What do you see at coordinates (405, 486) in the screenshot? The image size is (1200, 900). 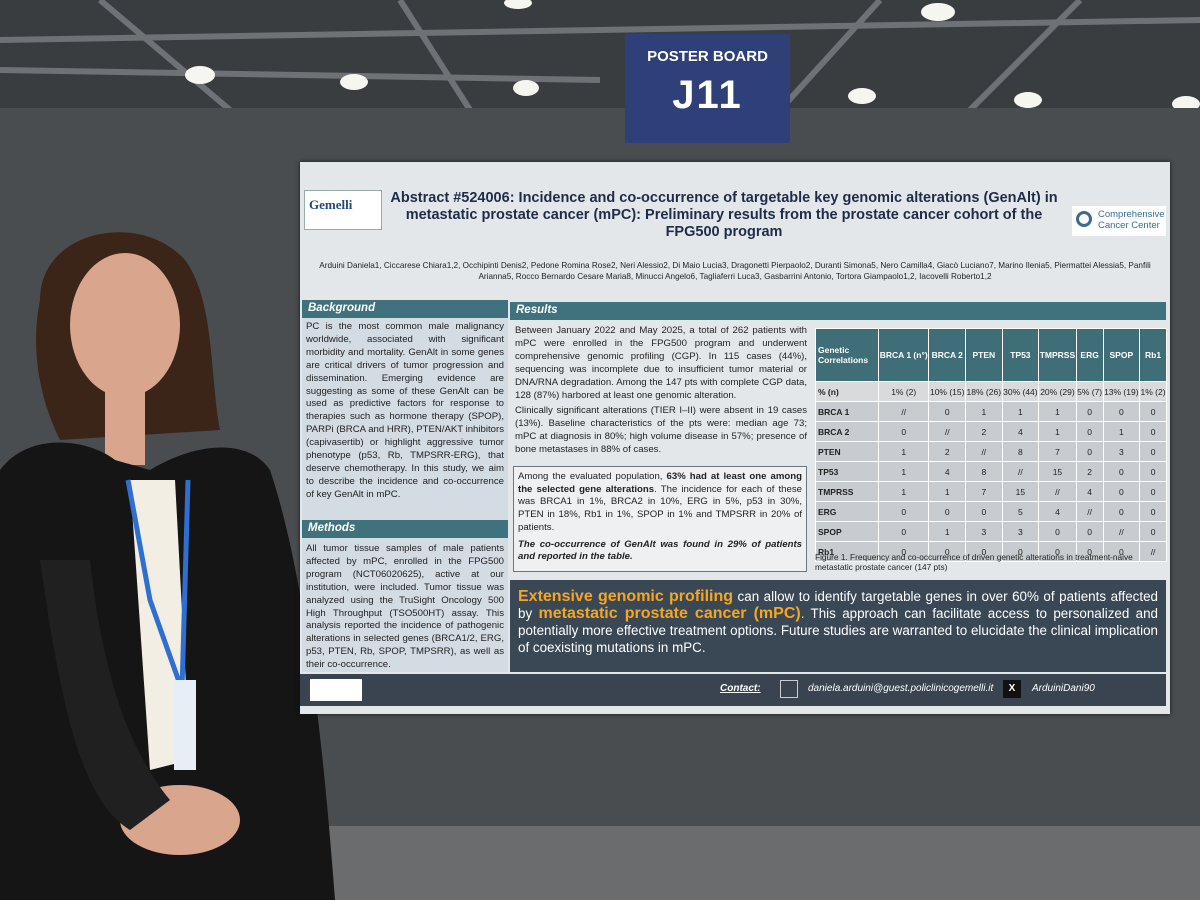 I see `left-column` at bounding box center [405, 486].